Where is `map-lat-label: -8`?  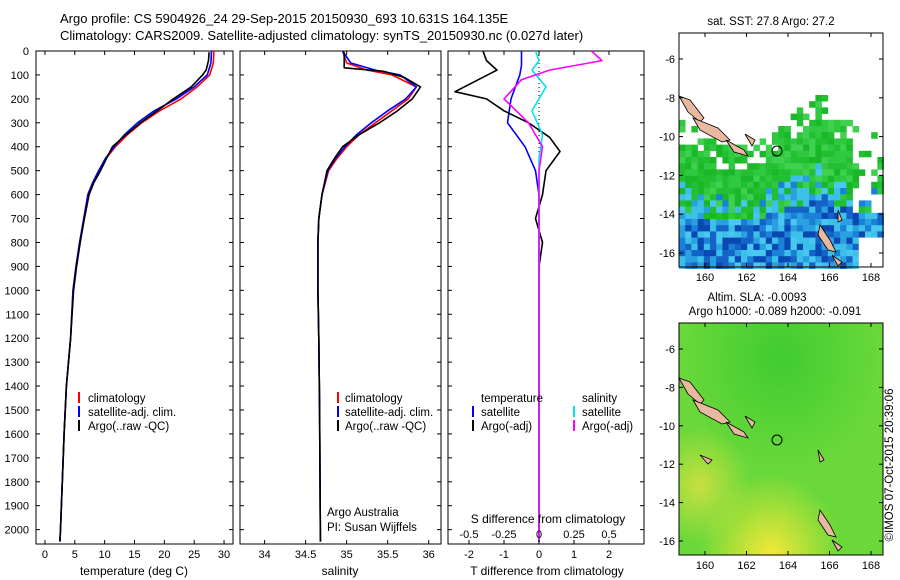 map-lat-label: -8 is located at coordinates (670, 99).